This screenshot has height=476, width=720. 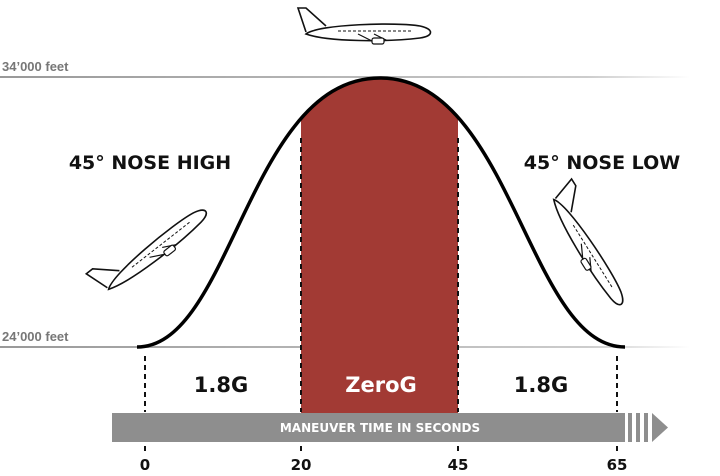 I want to click on tick-label-45: 45, so click(x=458, y=465).